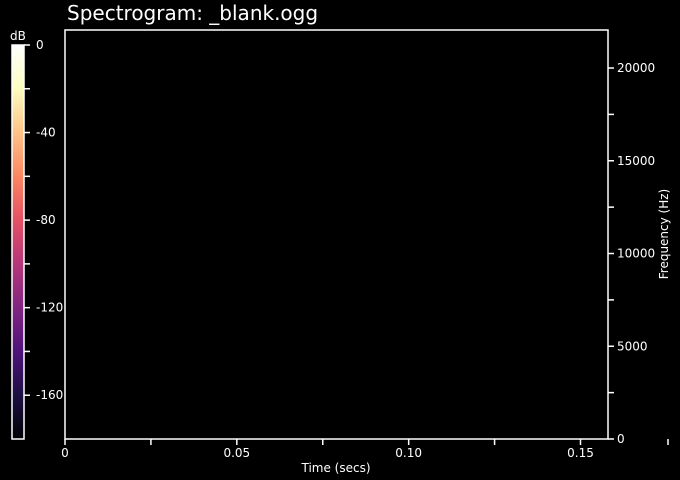 This screenshot has width=680, height=480. Describe the element at coordinates (636, 68) in the screenshot. I see `y-tick-label: 20000` at that location.